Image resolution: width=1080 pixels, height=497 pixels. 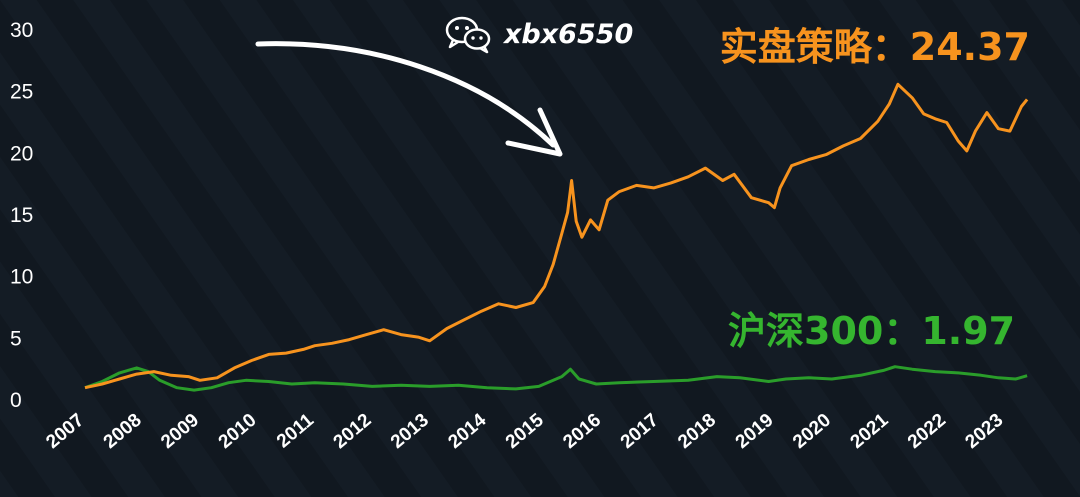 What do you see at coordinates (21, 92) in the screenshot?
I see `y-tick-label: 25` at bounding box center [21, 92].